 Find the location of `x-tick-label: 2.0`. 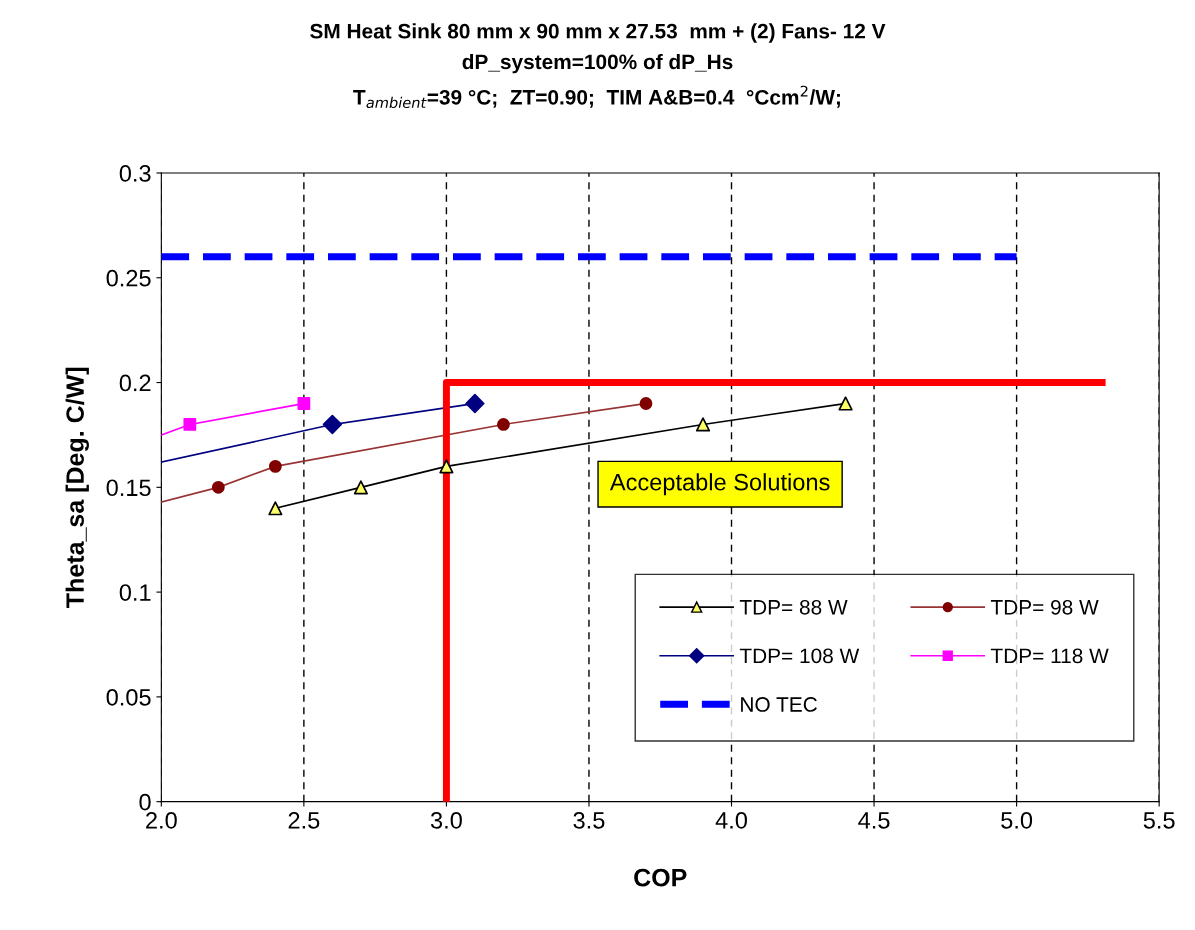

x-tick-label: 2.0 is located at coordinates (161, 820).